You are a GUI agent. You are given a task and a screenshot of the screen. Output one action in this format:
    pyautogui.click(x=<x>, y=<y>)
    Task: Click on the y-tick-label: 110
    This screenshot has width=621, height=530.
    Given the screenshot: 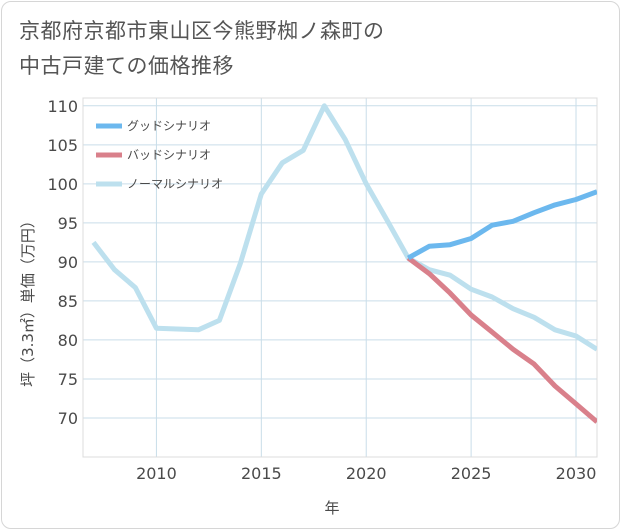 What is the action you would take?
    pyautogui.click(x=62, y=106)
    